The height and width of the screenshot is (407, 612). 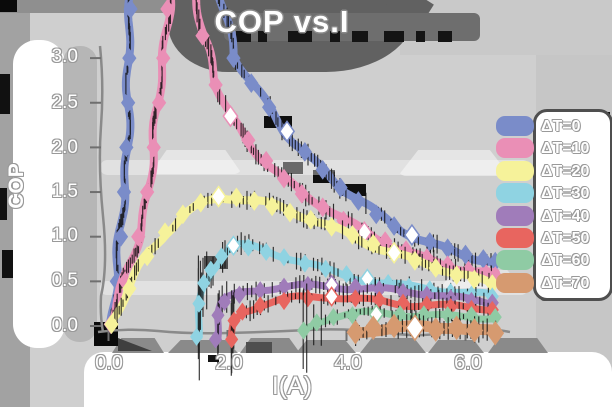 I want to click on legend-label-dt50: ΔT=50, so click(x=565, y=238).